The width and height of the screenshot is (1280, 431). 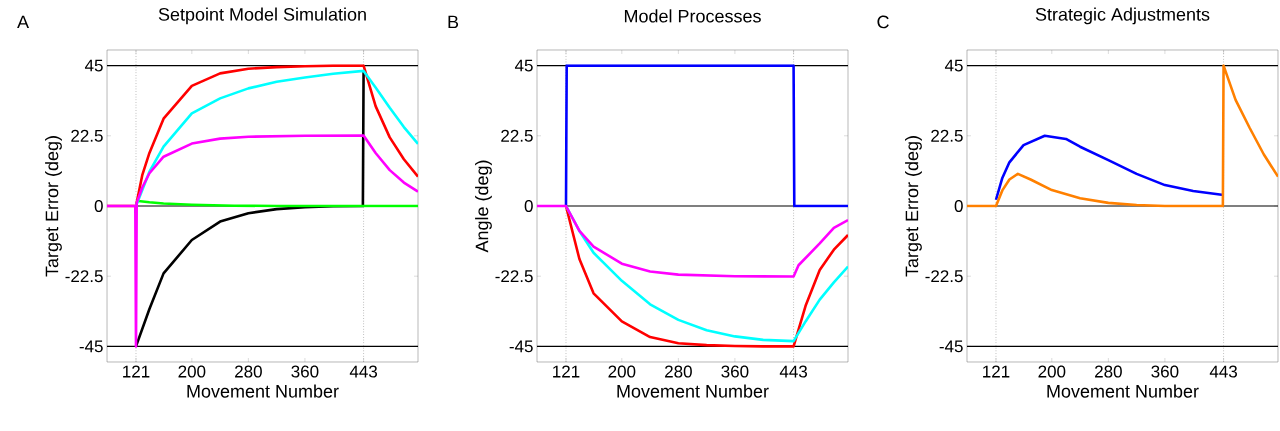 What do you see at coordinates (883, 22) in the screenshot?
I see `text: C` at bounding box center [883, 22].